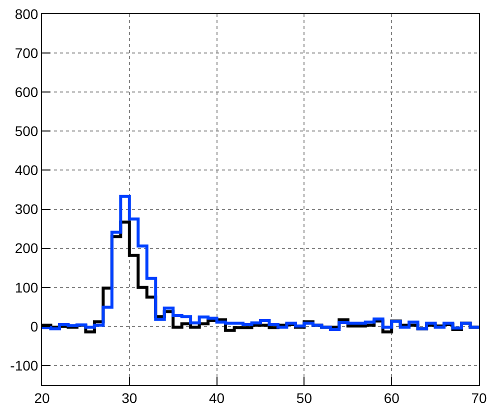 The image size is (491, 410). I want to click on y-tick-label: 200, so click(26, 248).